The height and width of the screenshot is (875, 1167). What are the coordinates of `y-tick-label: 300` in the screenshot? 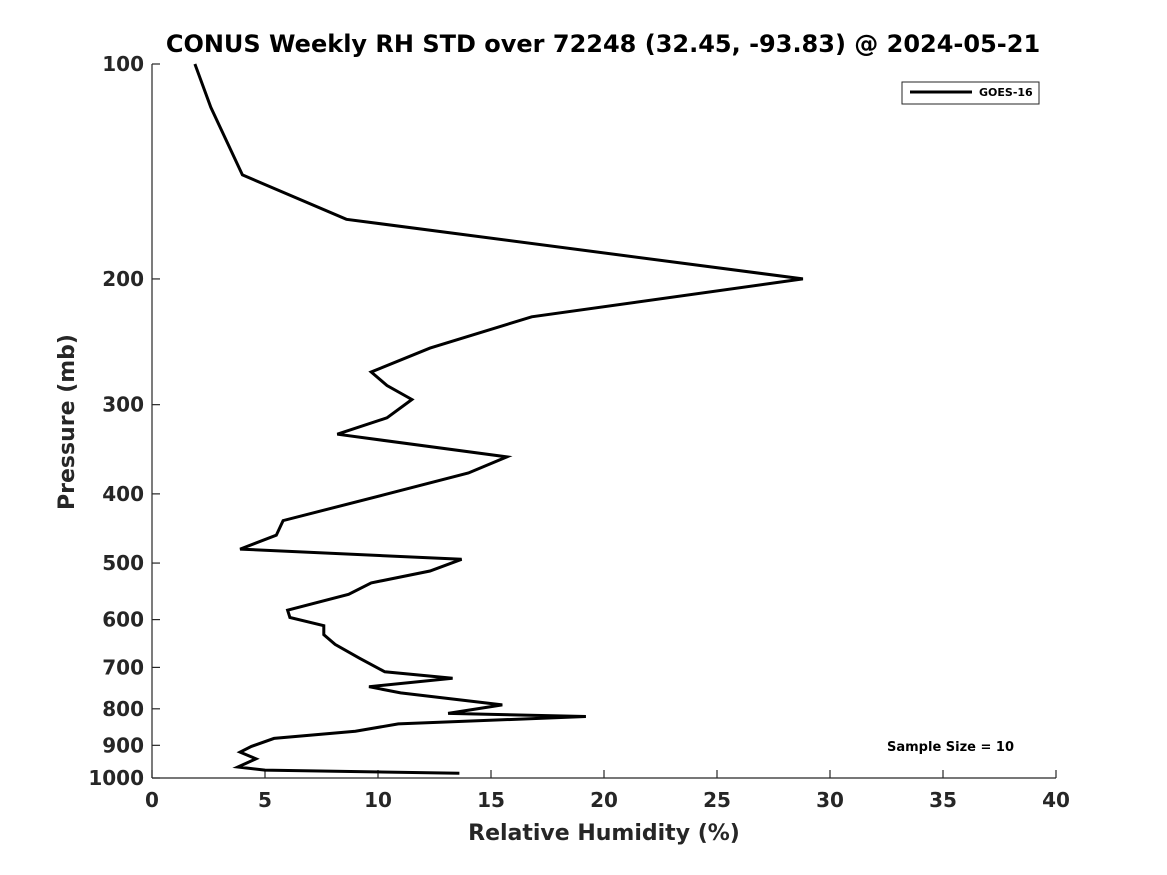 It's located at (123, 405).